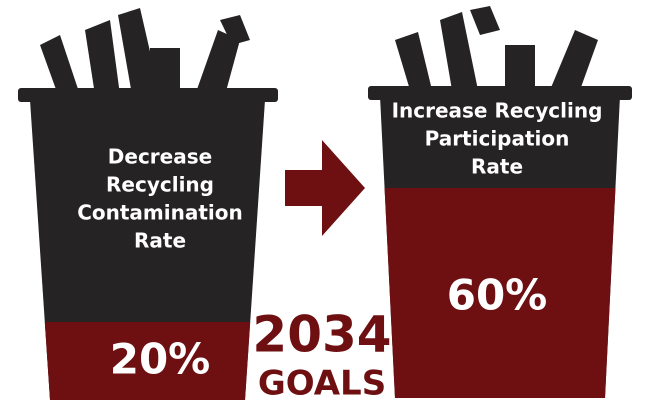  What do you see at coordinates (160, 157) in the screenshot?
I see `bin-label: Decrease` at bounding box center [160, 157].